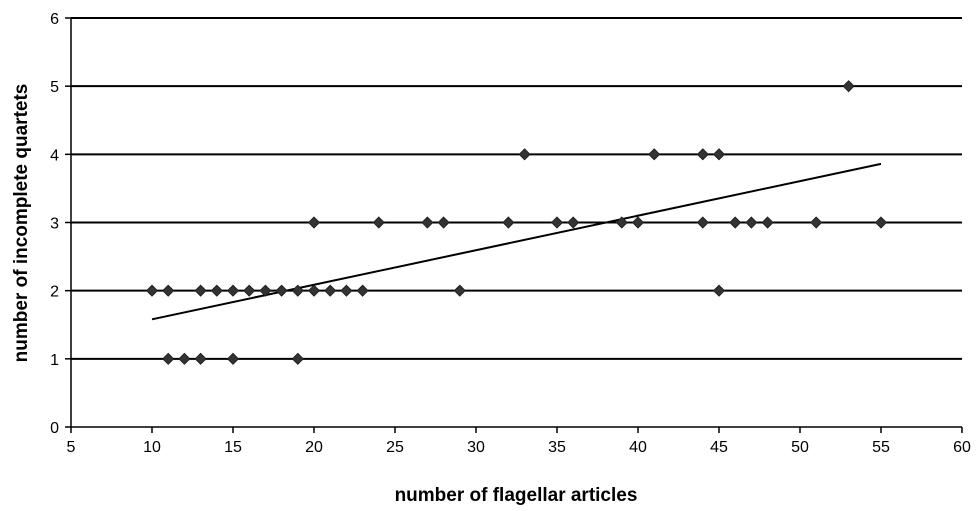 This screenshot has height=511, width=976. I want to click on y-tick-label-2: 2, so click(54, 292).